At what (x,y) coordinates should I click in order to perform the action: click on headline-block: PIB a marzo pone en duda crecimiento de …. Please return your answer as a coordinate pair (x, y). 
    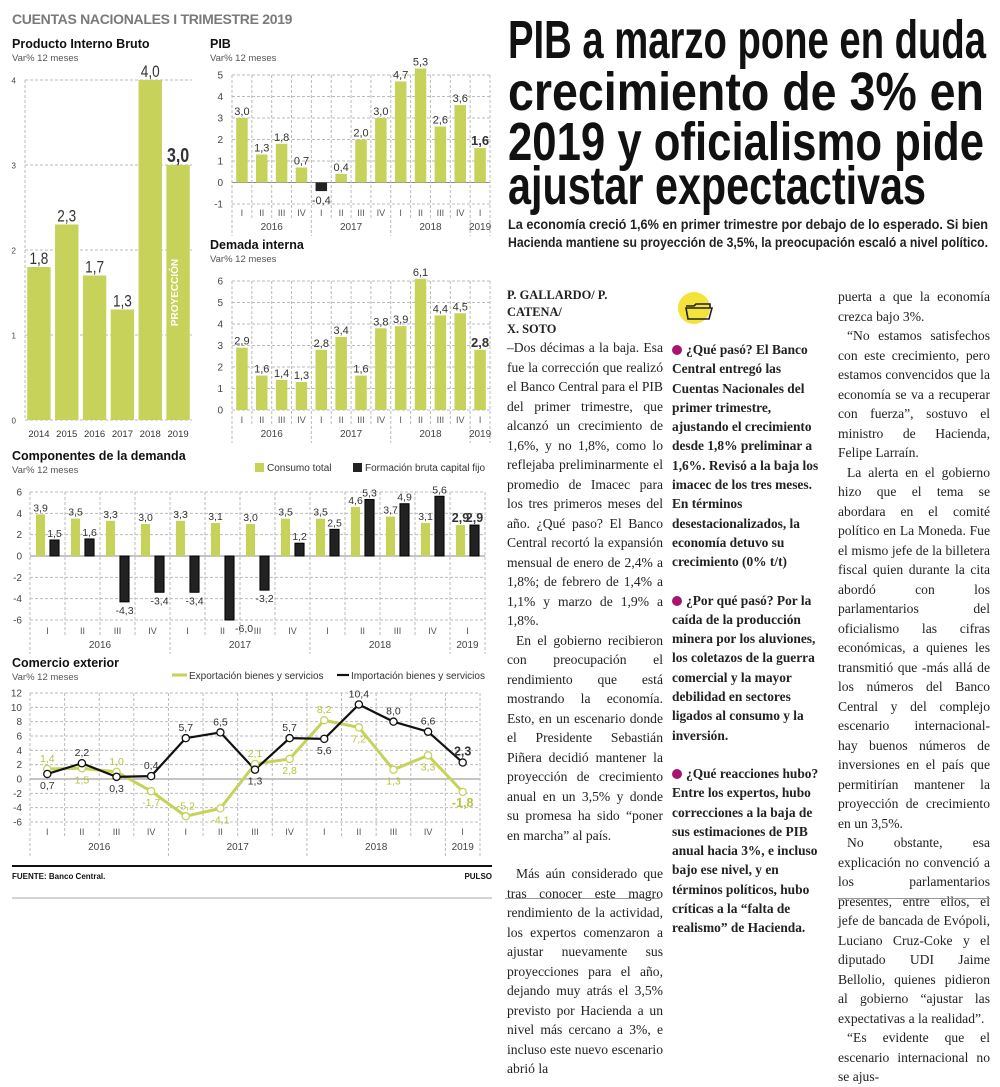
    Looking at the image, I should click on (748, 130).